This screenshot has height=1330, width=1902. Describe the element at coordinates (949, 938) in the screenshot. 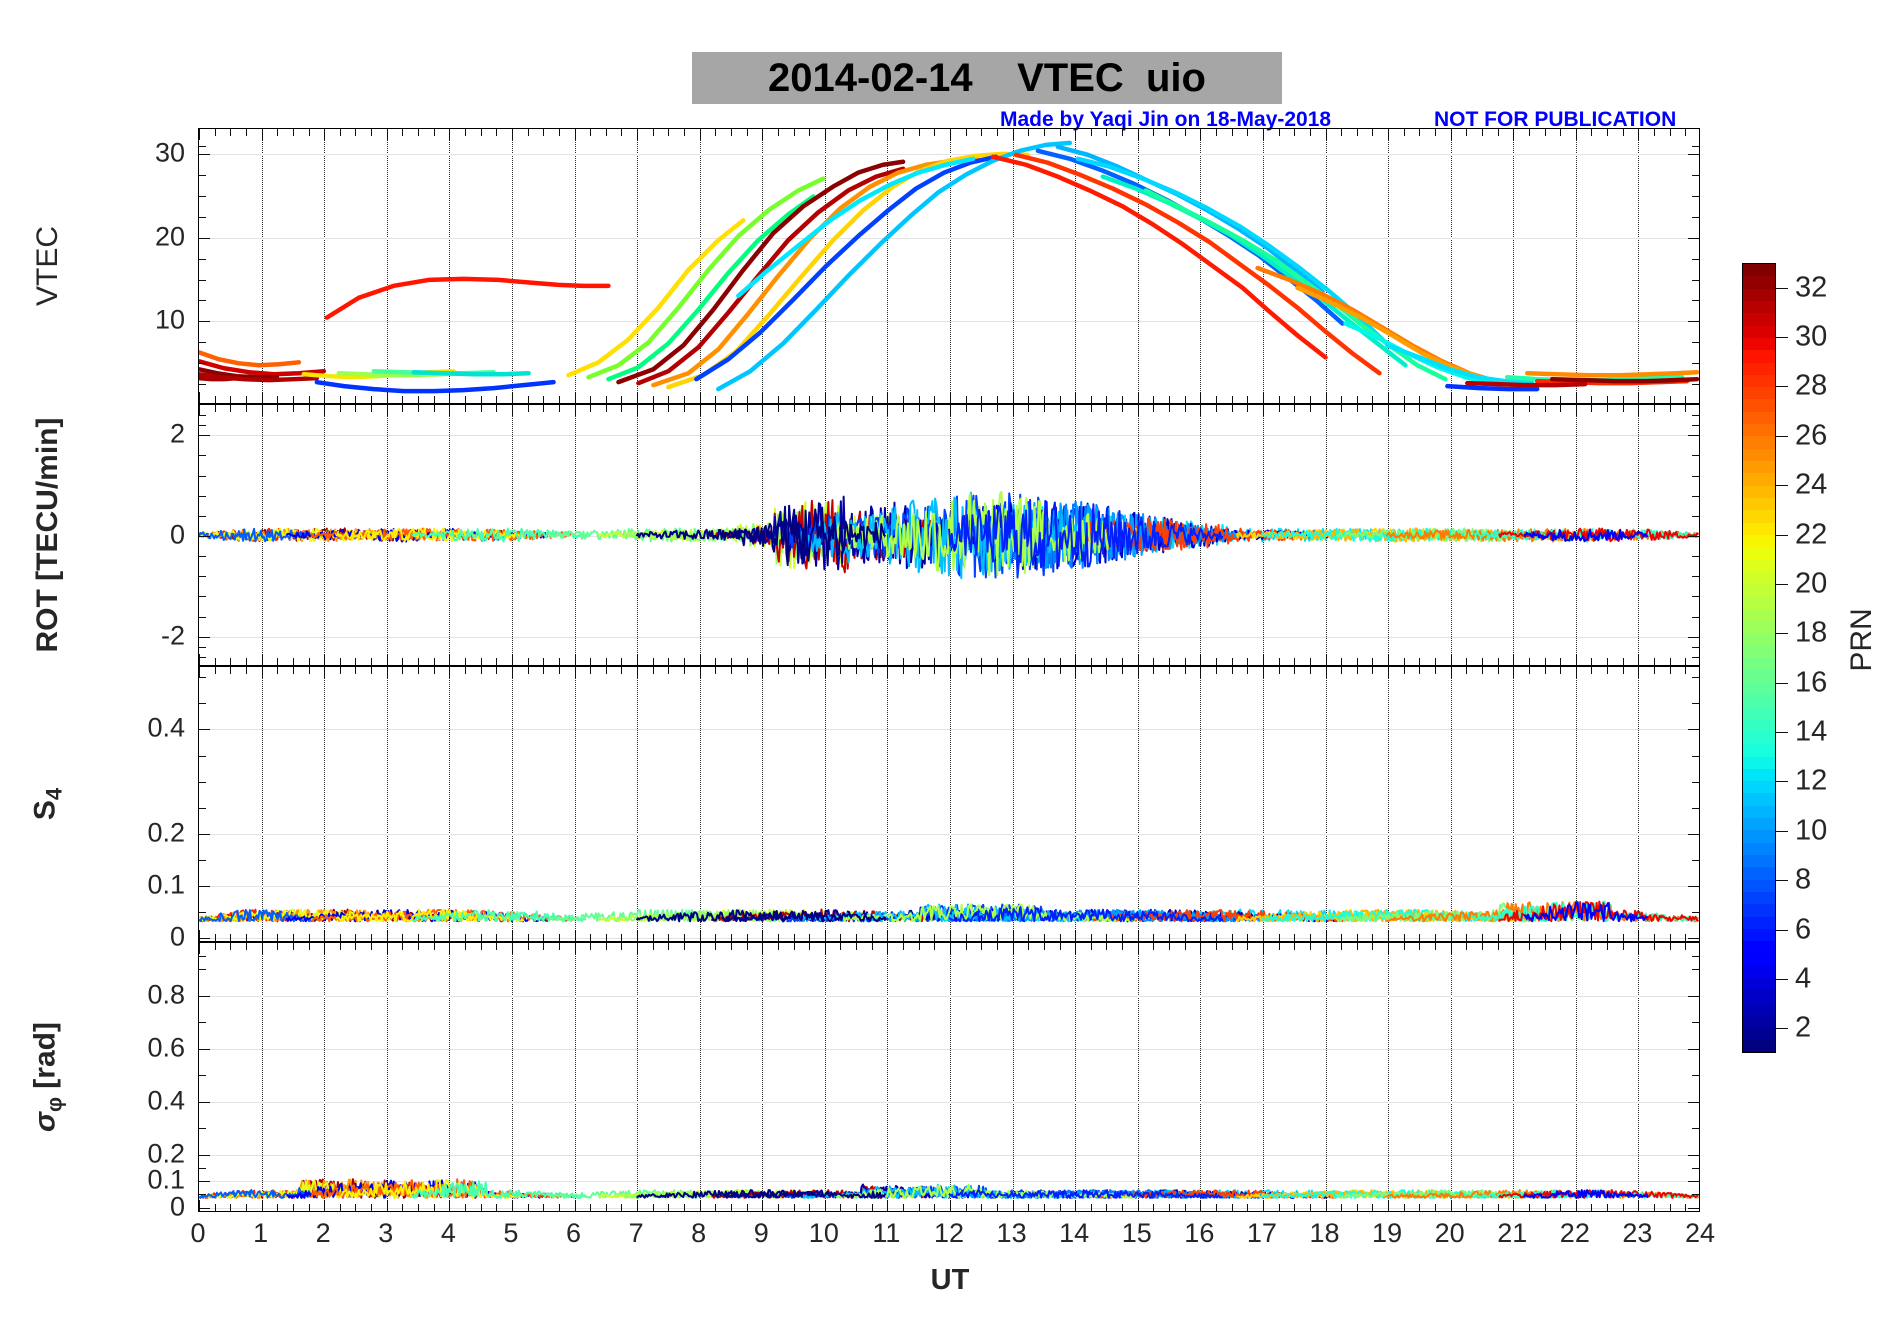

I see `gridline-horizontal` at that location.